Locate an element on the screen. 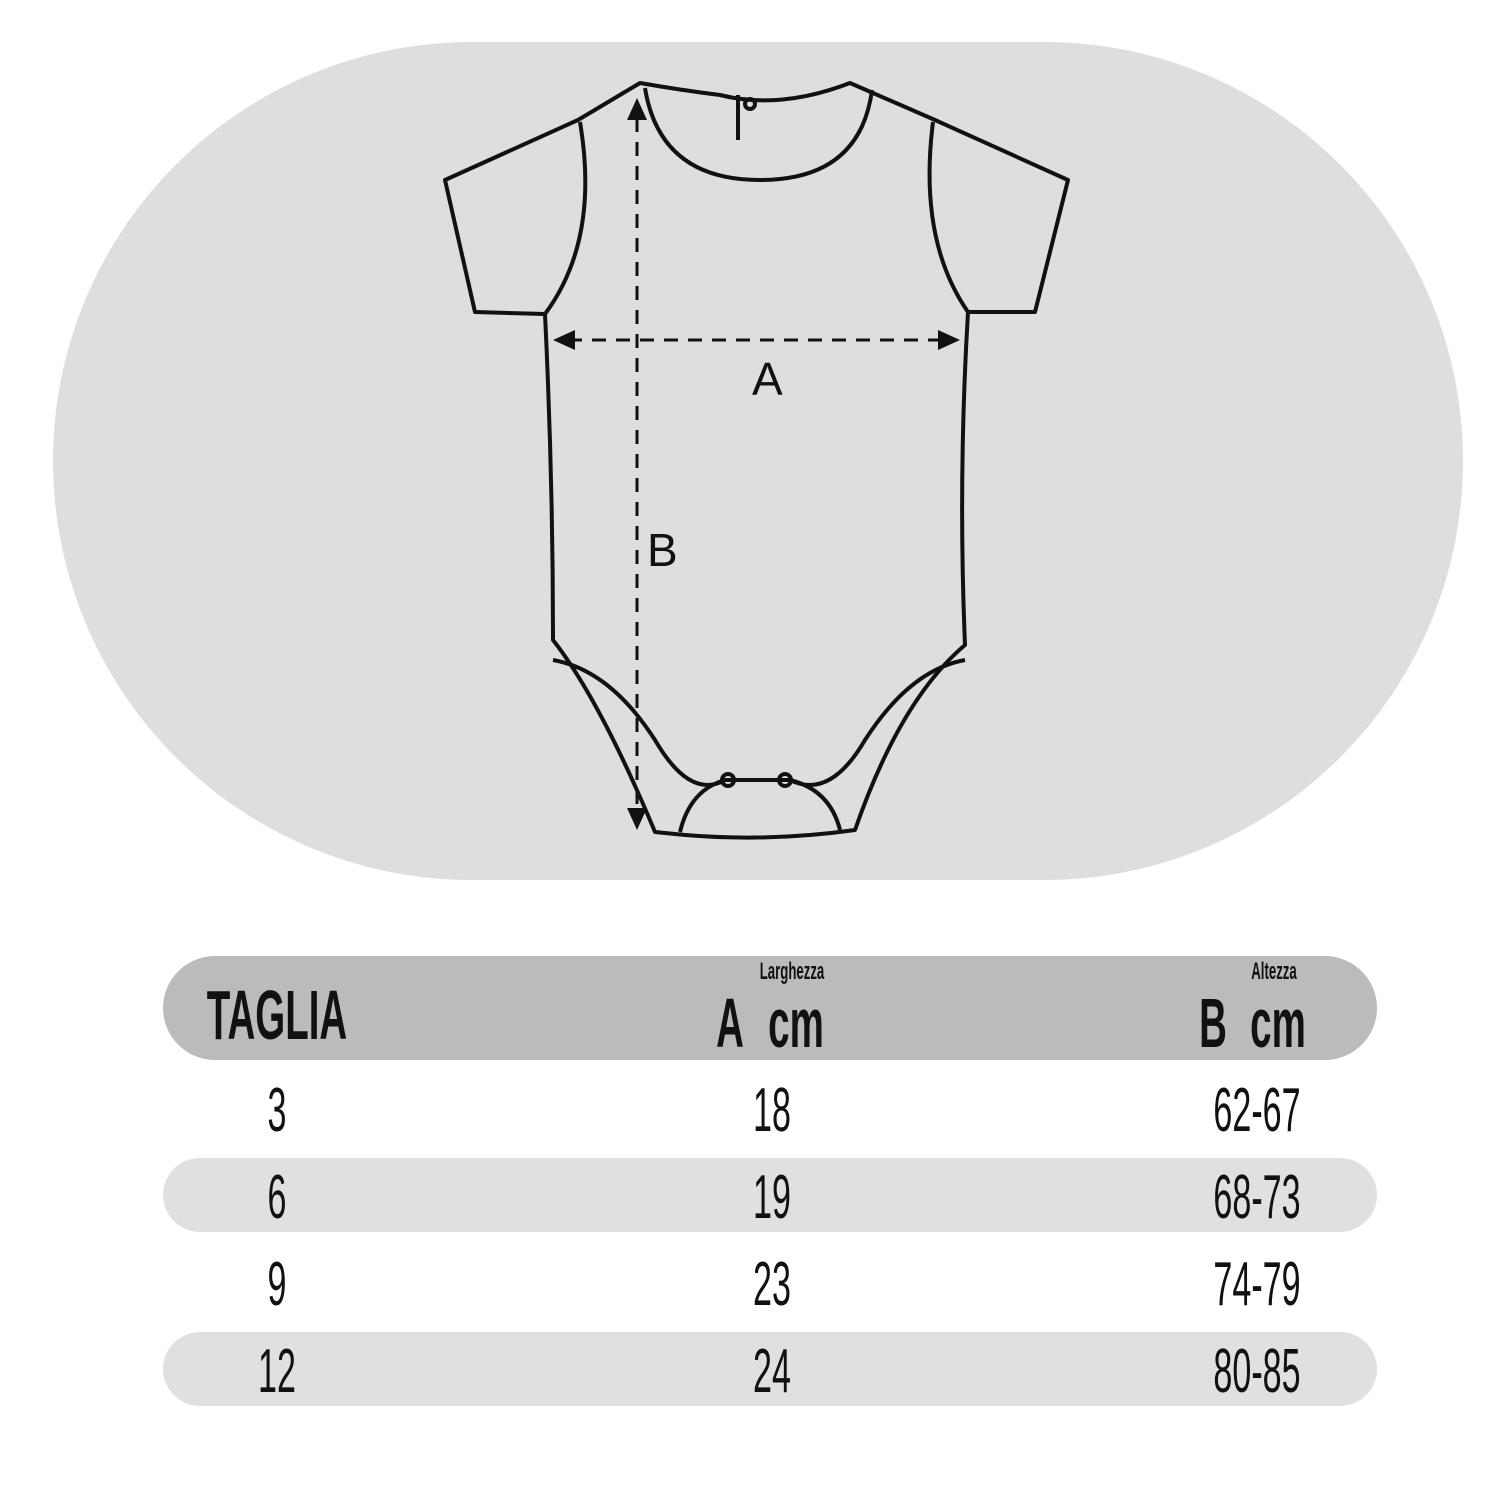  cell-b: 74-79 is located at coordinates (1257, 1284).